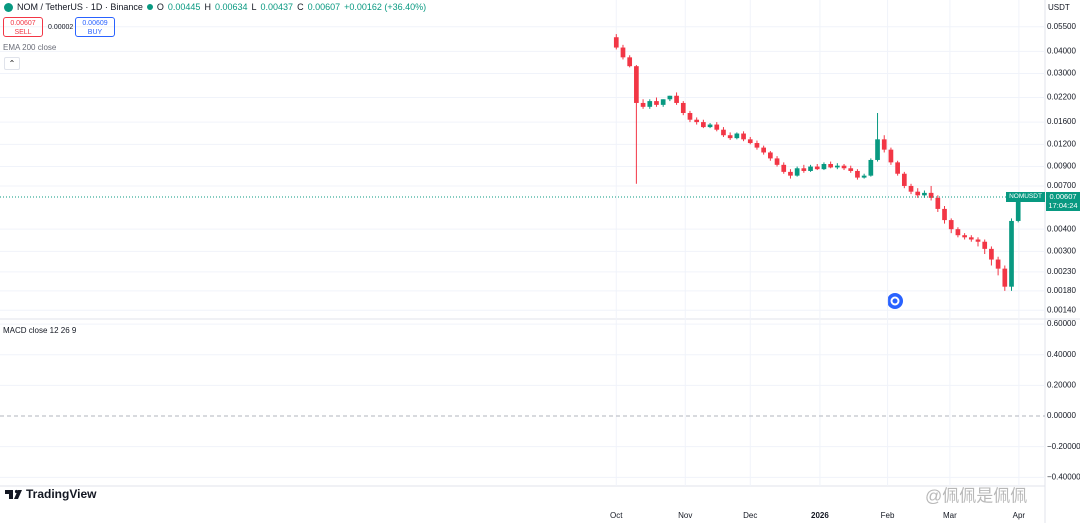  Describe the element at coordinates (61, 494) in the screenshot. I see `logo-text: TradingView` at that location.